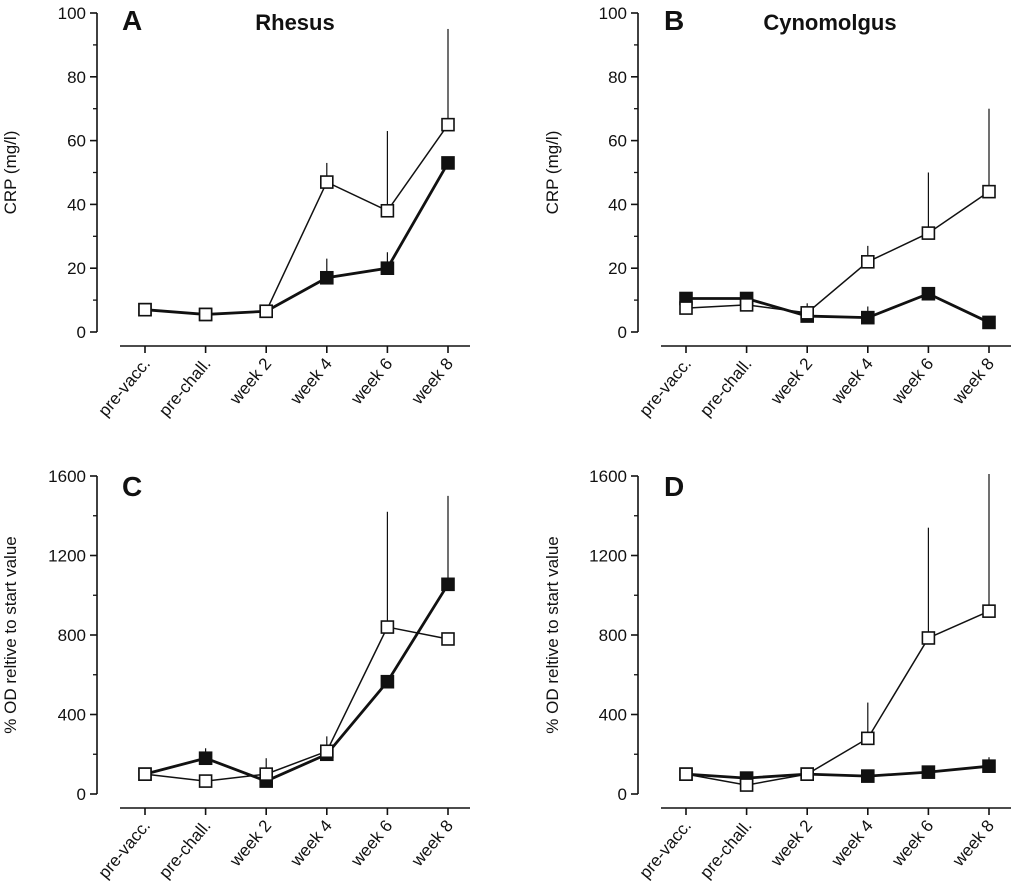 This screenshot has width=1024, height=895. I want to click on panel-letter: A, so click(132, 20).